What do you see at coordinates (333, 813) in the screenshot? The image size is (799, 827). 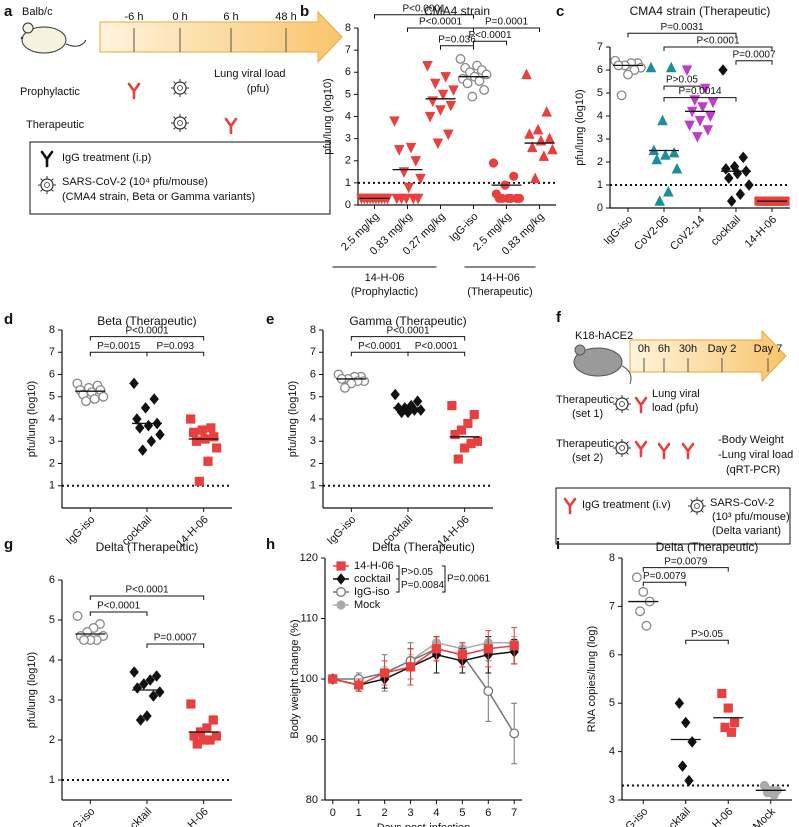 I see `x-tick-label: 0` at bounding box center [333, 813].